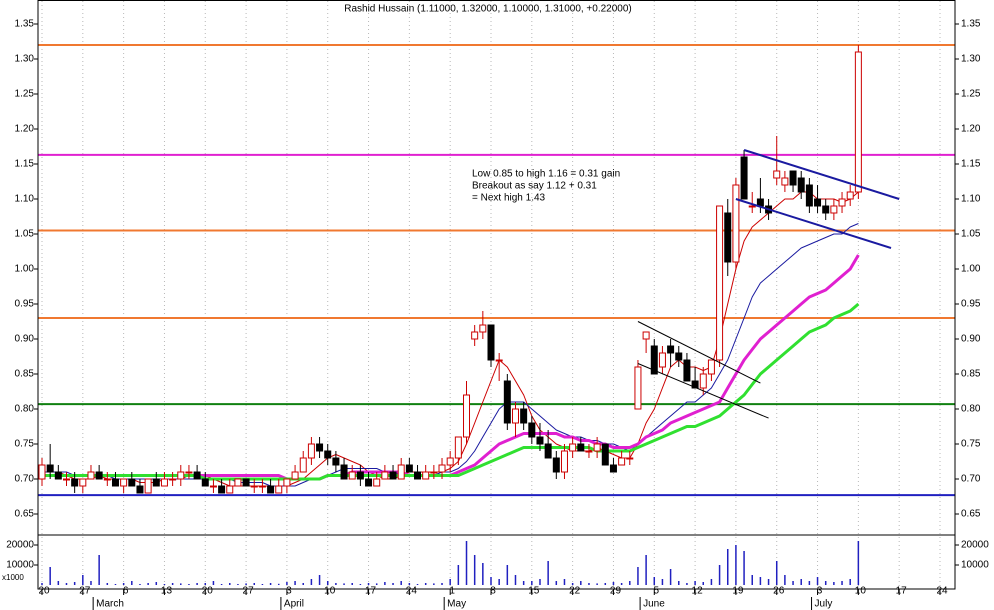 This screenshot has width=994, height=610. I want to click on y-tick-label: 0.70, so click(971, 479).